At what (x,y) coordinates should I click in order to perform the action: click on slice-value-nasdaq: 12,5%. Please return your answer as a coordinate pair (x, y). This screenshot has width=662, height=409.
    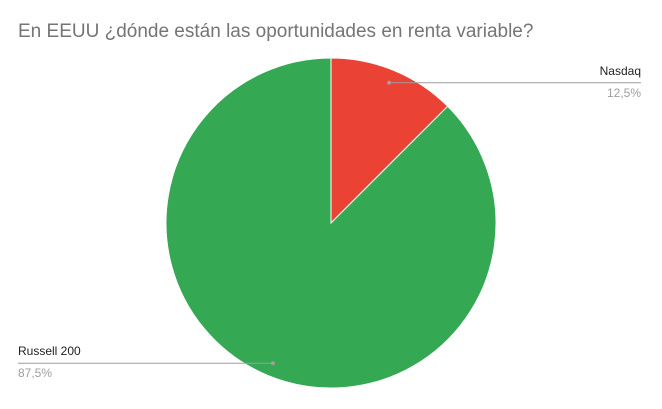
    Looking at the image, I should click on (624, 93).